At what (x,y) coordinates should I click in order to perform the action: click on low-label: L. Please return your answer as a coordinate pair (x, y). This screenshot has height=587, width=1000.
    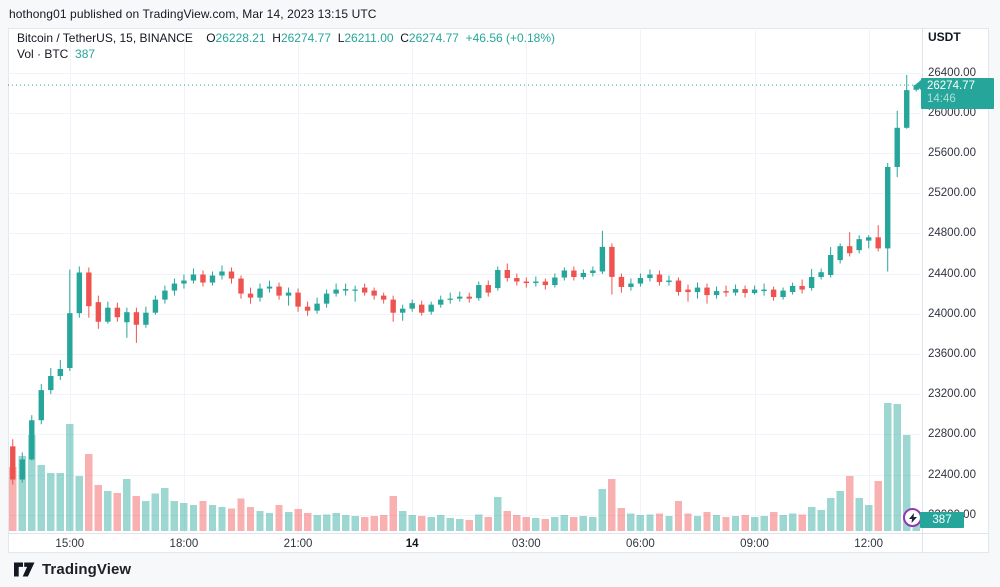
    Looking at the image, I should click on (341, 38).